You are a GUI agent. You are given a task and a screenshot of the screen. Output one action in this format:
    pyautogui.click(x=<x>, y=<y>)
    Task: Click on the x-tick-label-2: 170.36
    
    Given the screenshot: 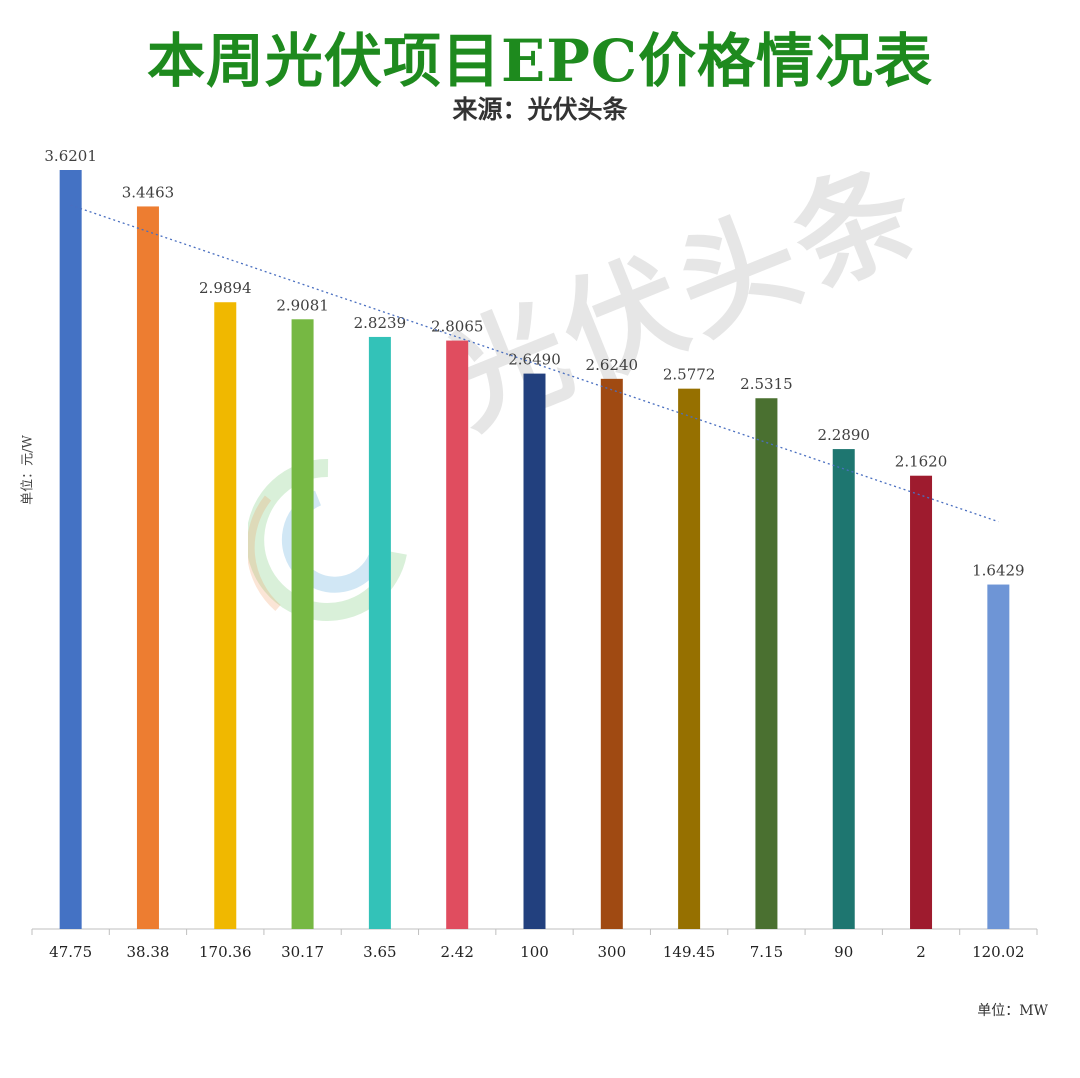 What is the action you would take?
    pyautogui.click(x=225, y=952)
    